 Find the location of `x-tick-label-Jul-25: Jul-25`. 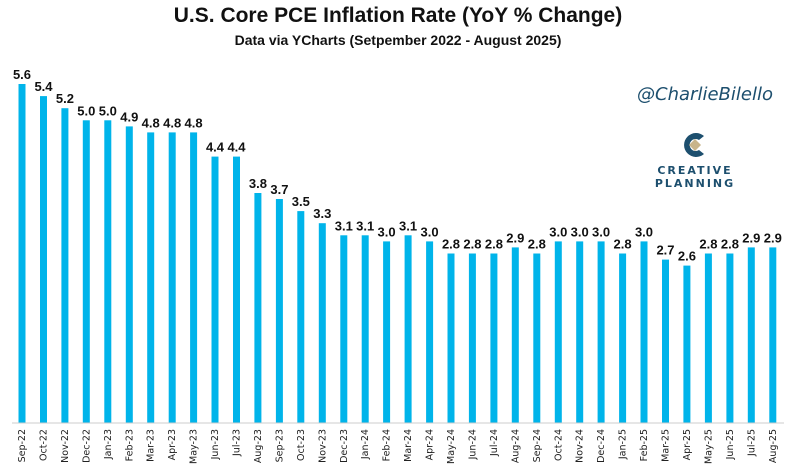

x-tick-label-Jul-25: Jul-25 is located at coordinates (751, 443).